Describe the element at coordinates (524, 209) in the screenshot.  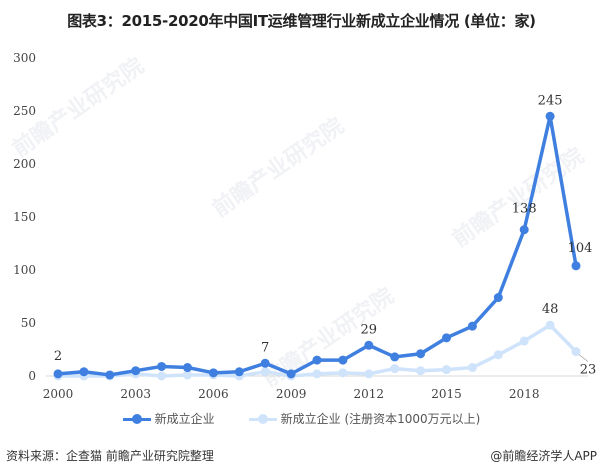
I see `data-label: 138` at that location.